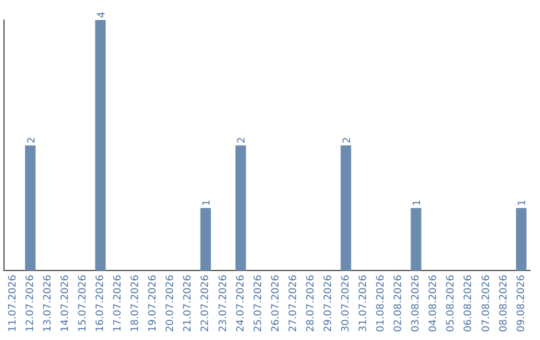  Describe the element at coordinates (48, 303) in the screenshot. I see `x-tick-label: 13.07.2026` at that location.